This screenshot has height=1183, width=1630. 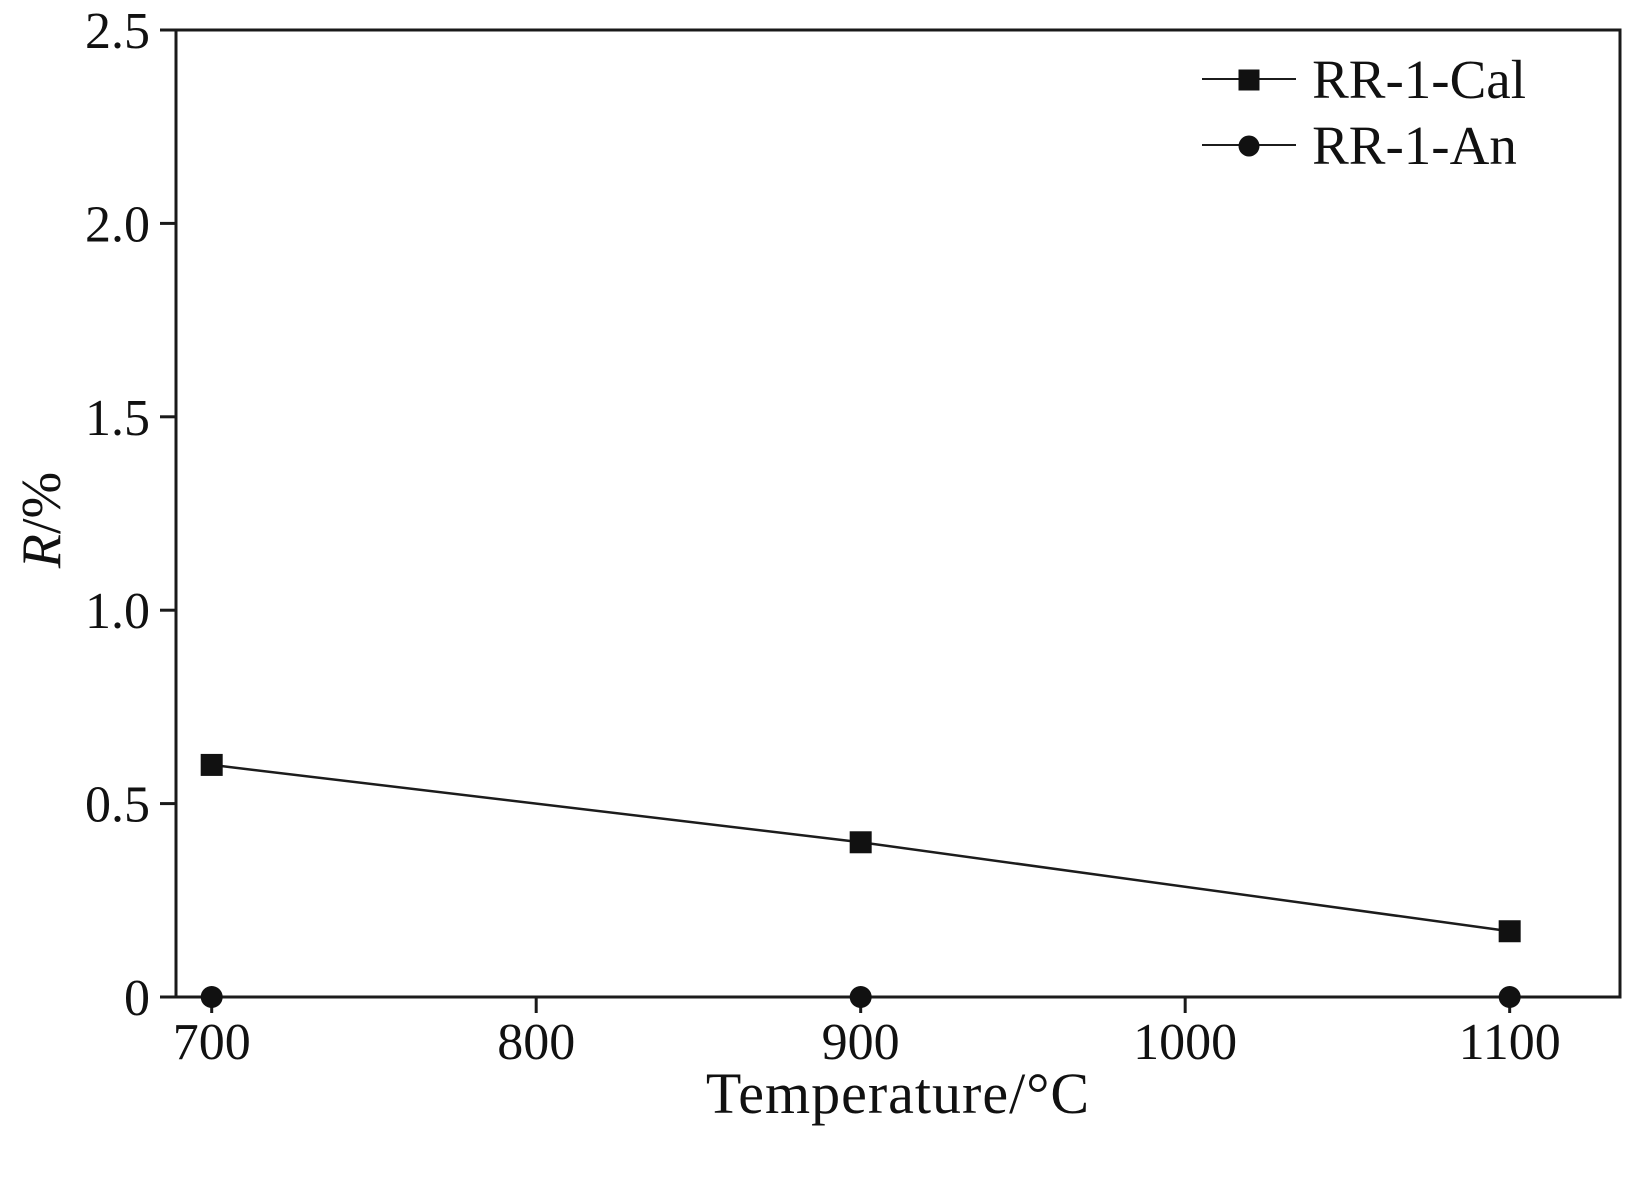 What do you see at coordinates (536, 1042) in the screenshot?
I see `x-tick-label: 800` at bounding box center [536, 1042].